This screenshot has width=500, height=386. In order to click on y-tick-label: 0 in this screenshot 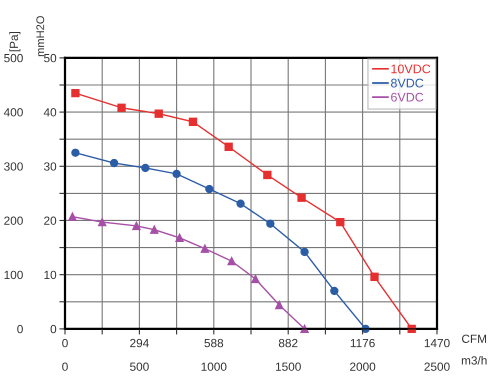, I will do `click(20, 329)`.